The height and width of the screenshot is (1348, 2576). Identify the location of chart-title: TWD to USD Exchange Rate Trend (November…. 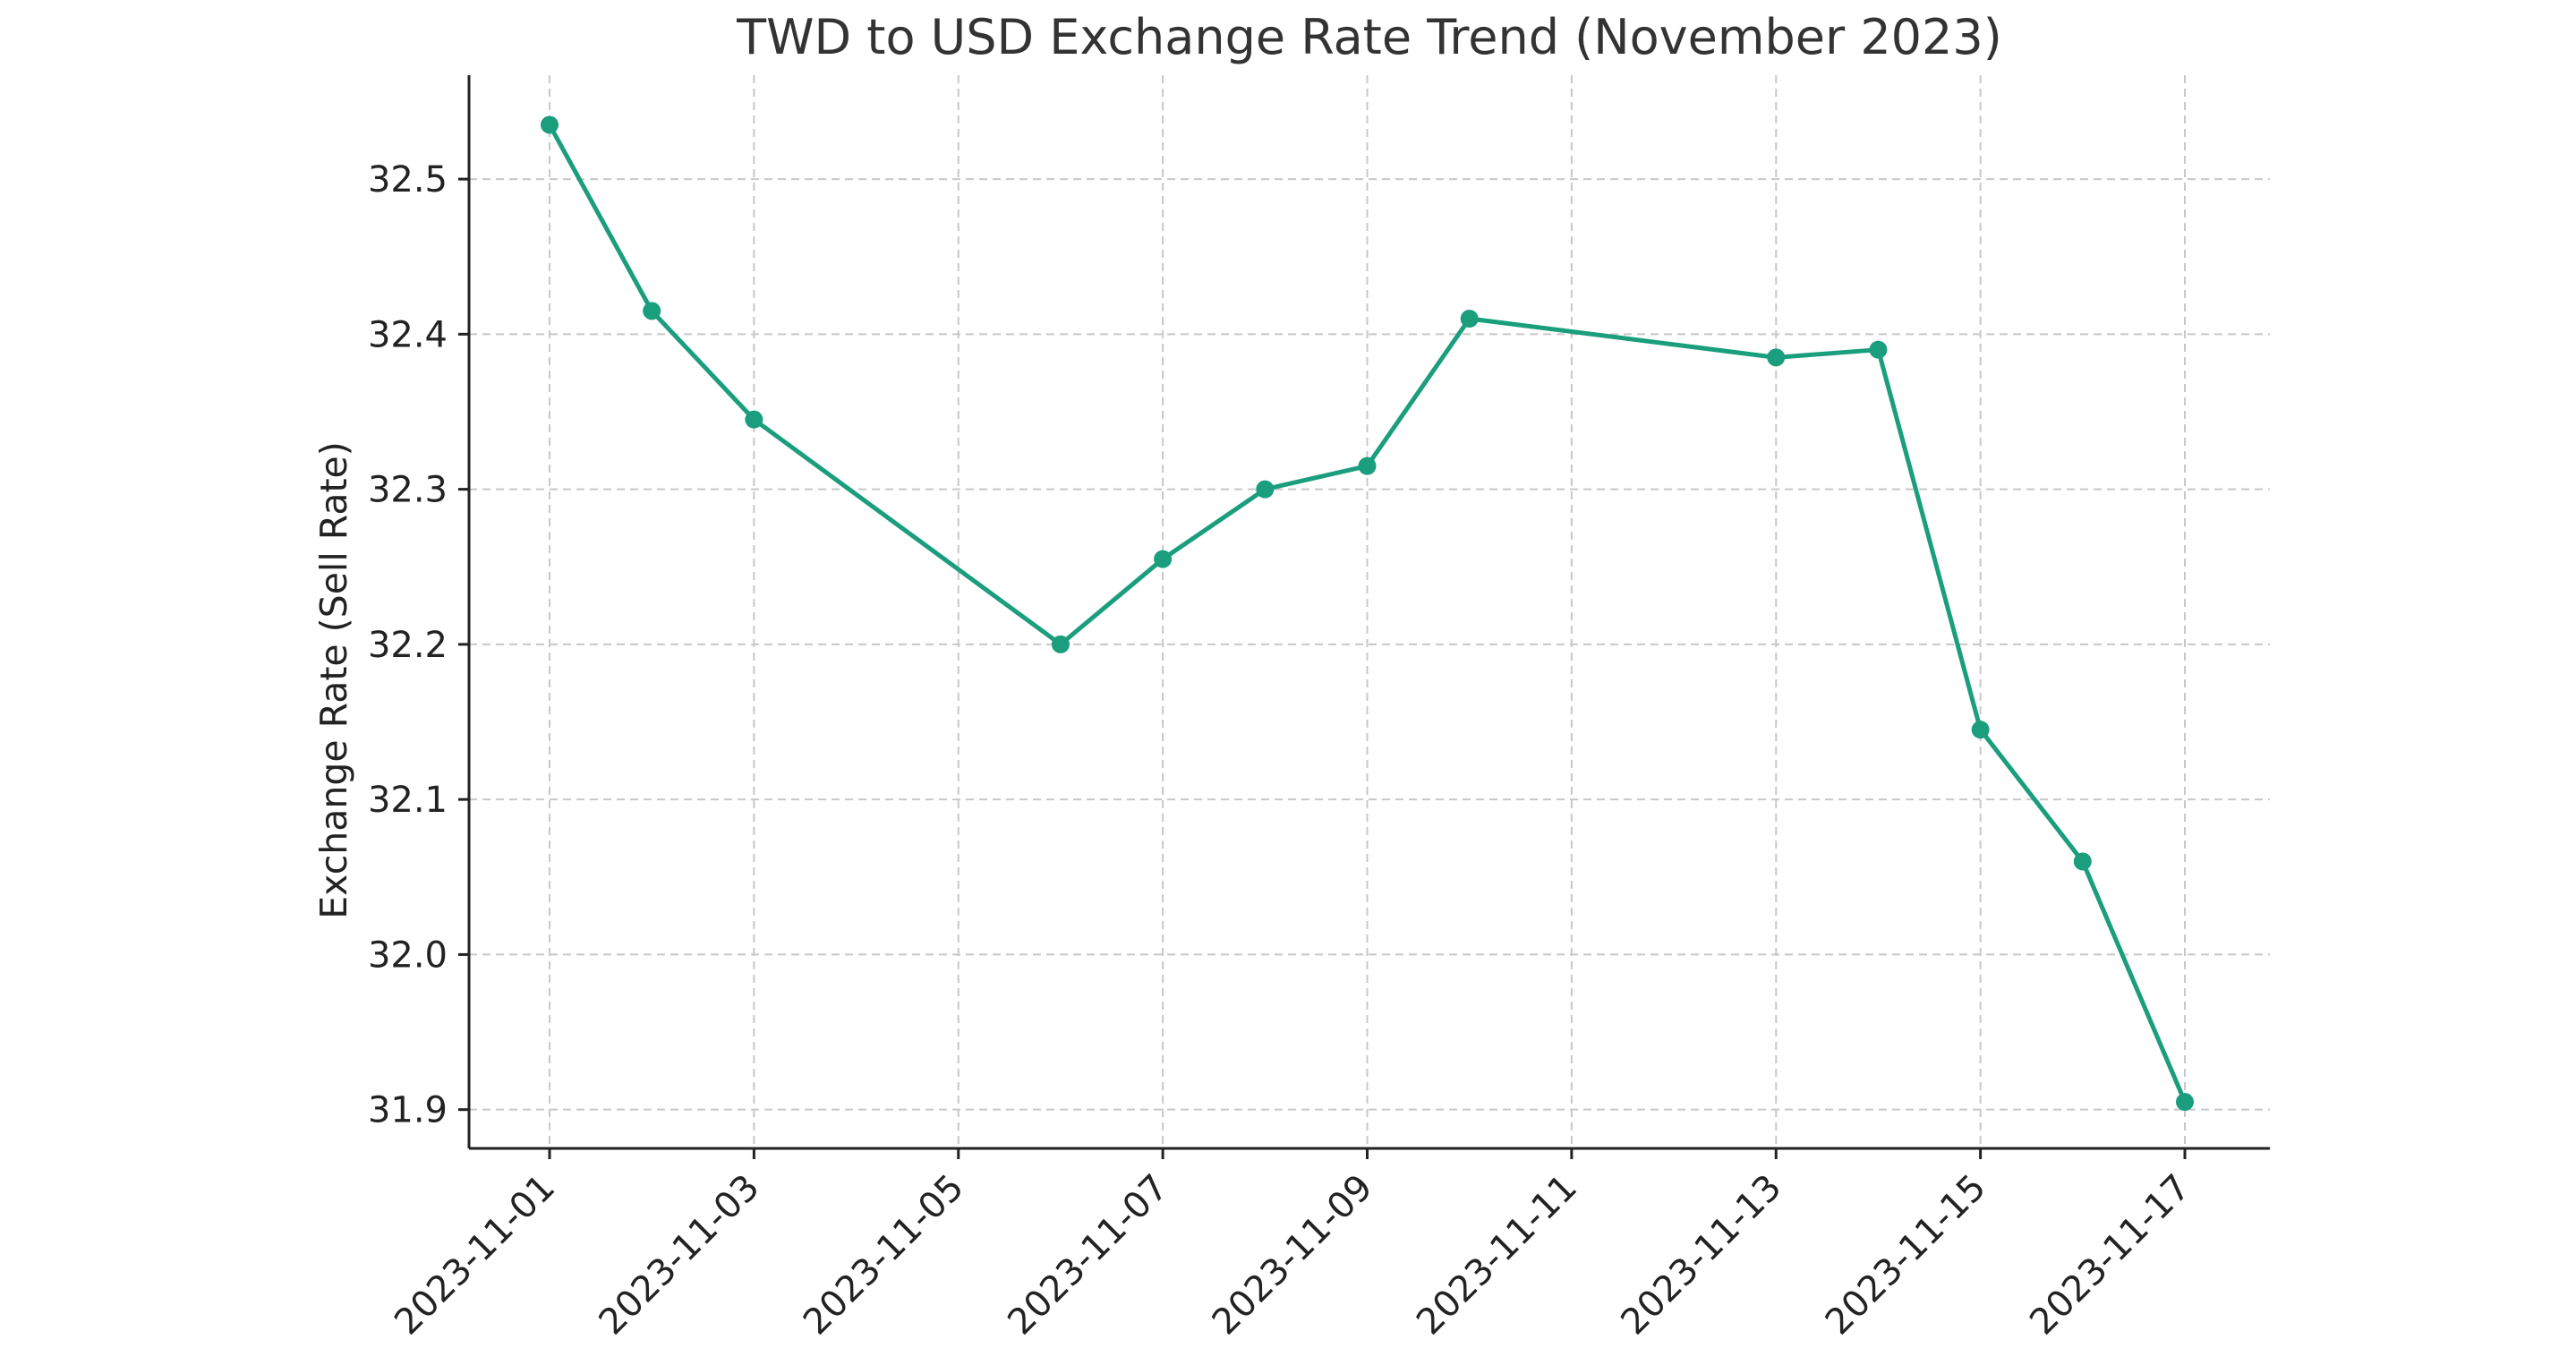
(1369, 37).